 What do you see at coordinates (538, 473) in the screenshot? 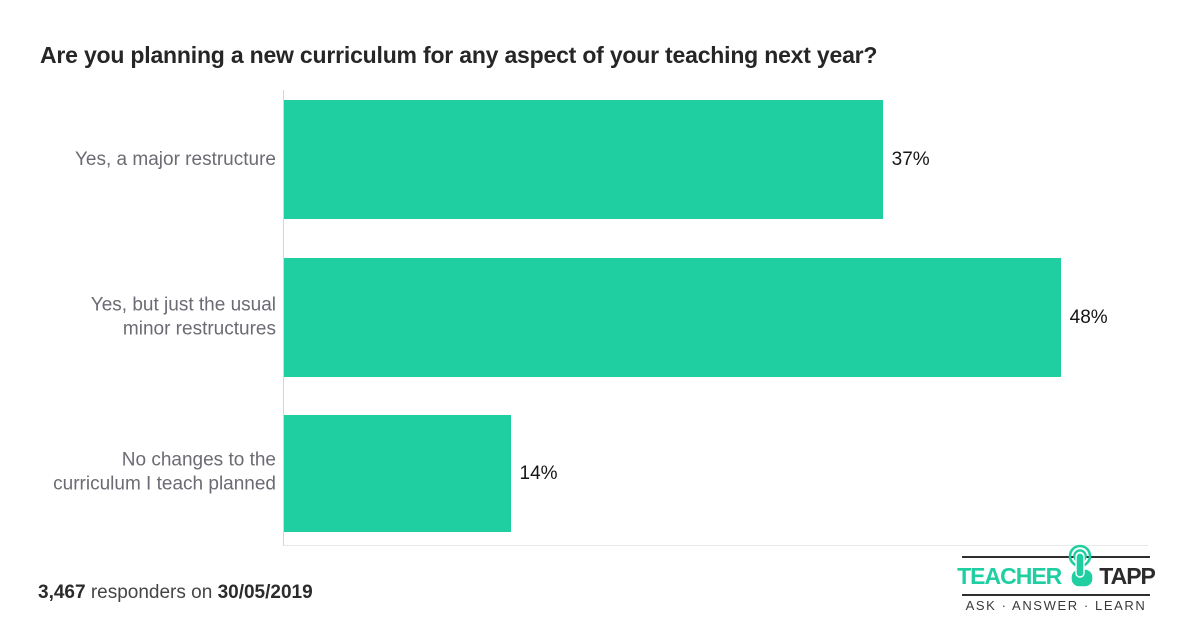
I see `value-label: 14%` at bounding box center [538, 473].